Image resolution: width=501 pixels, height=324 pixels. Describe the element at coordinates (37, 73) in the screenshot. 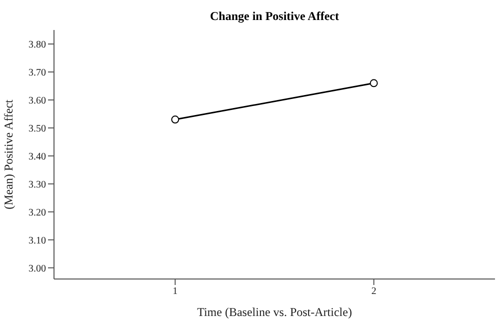

I see `y-tick-label: 3.70` at that location.